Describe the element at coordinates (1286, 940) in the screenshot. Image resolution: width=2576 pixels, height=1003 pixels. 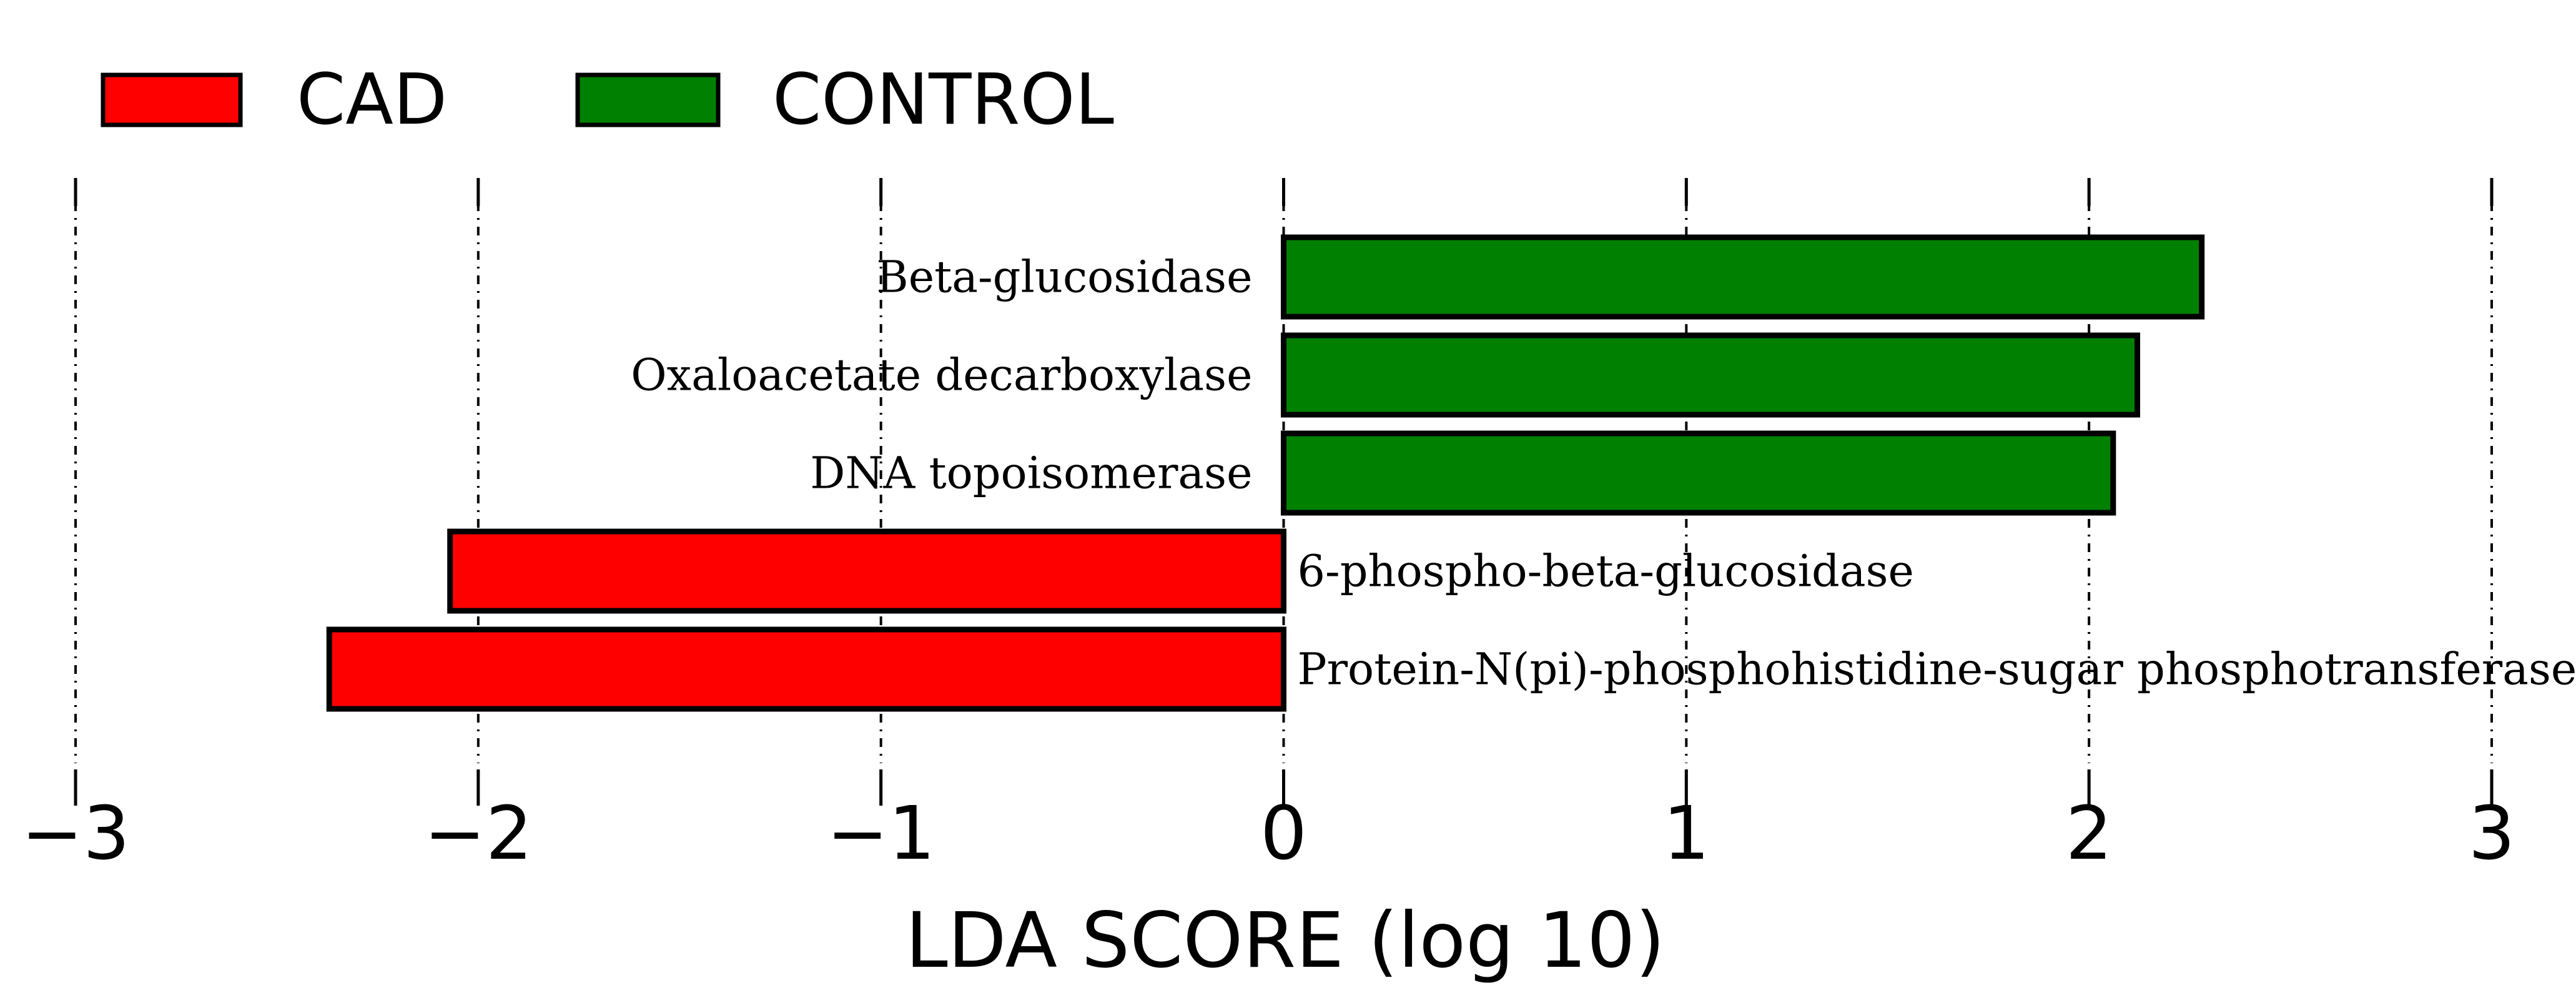
I see `x-axis-title: LDA SCORE (log 10)` at that location.